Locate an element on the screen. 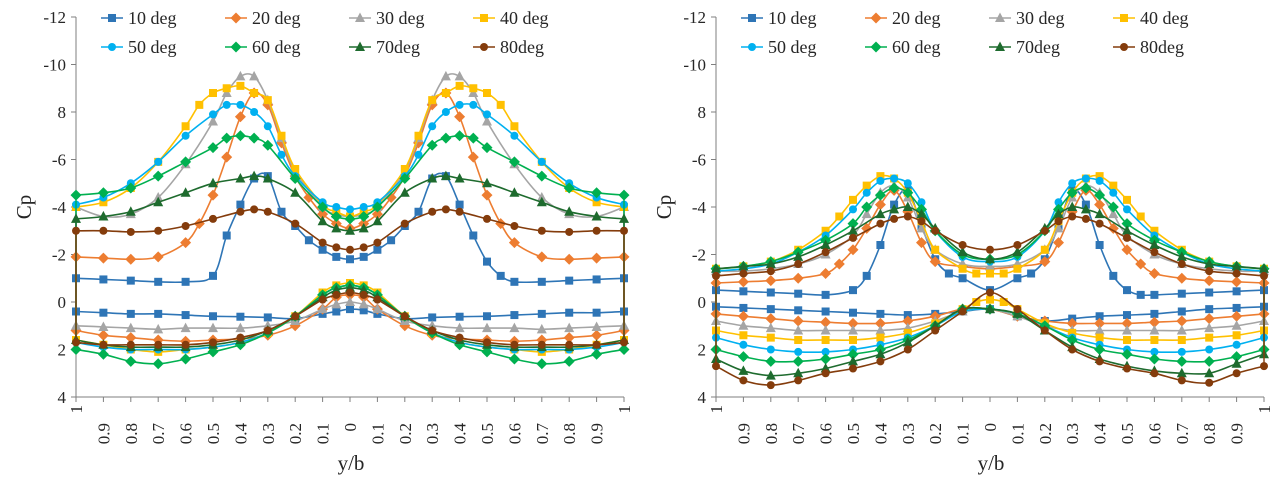  legend-label: 60 deg is located at coordinates (276, 47).